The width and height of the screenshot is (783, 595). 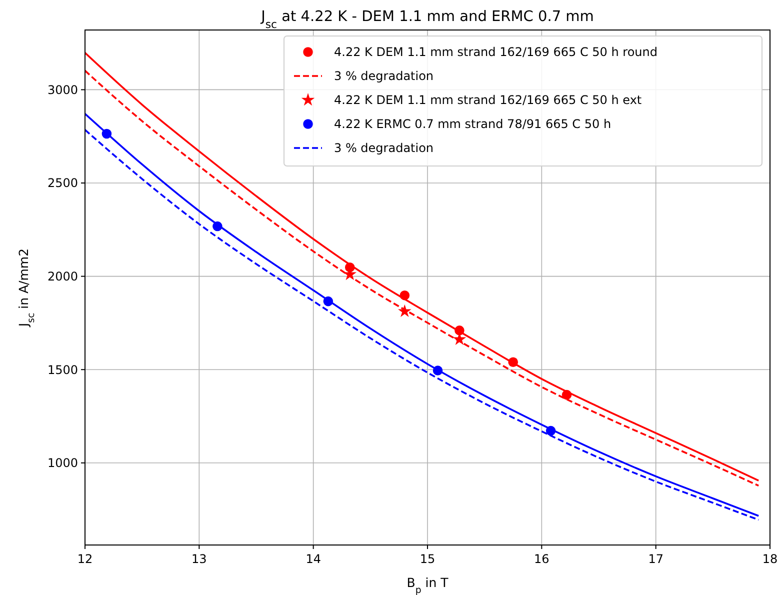 I want to click on legend-label: 4.22 K DEM 1.1 mm strand 162/169 665 C 50 h round, so click(x=496, y=52).